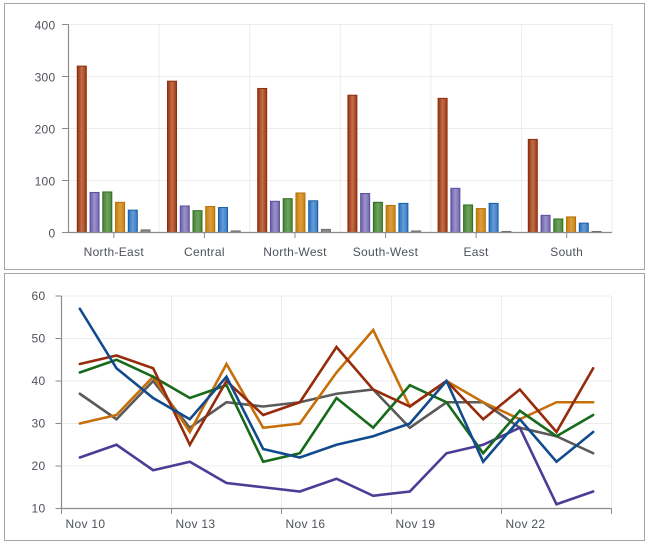 This screenshot has width=650, height=551. What do you see at coordinates (39, 466) in the screenshot?
I see `svg-text: 20` at bounding box center [39, 466].